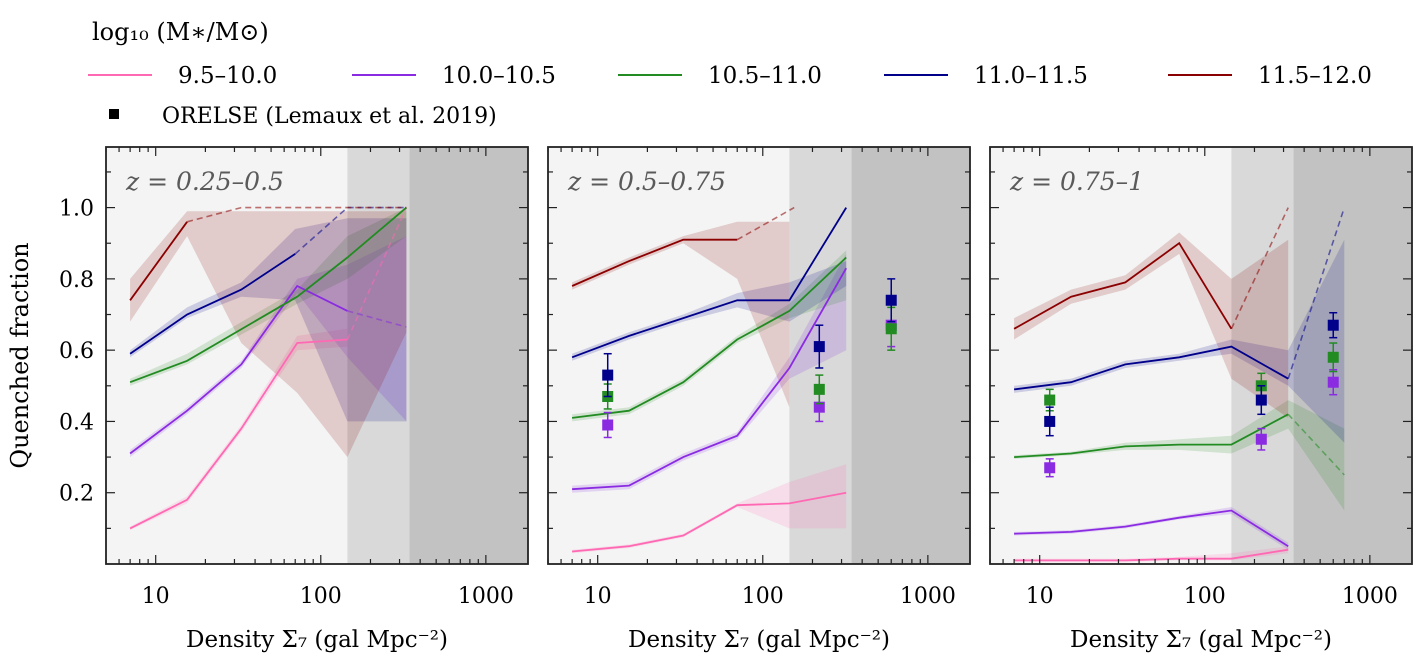 The width and height of the screenshot is (1418, 666). What do you see at coordinates (114, 114) in the screenshot?
I see `observed-marker-icon` at bounding box center [114, 114].